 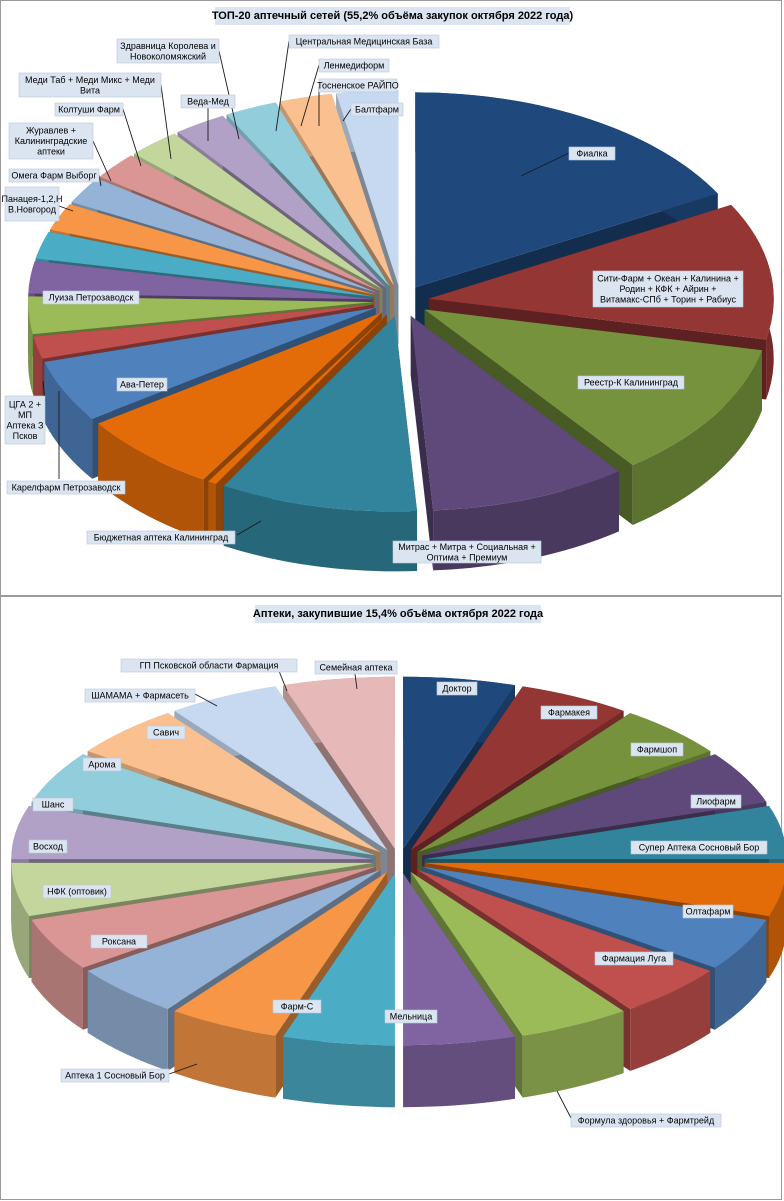 I want to click on slice-label: Арома, so click(x=102, y=764).